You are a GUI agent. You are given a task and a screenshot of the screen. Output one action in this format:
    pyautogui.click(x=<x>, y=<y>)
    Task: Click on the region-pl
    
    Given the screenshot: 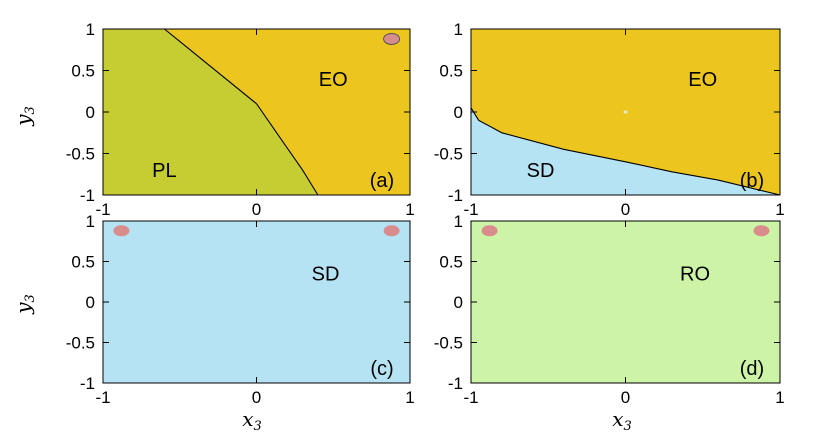 What is the action you would take?
    pyautogui.click(x=210, y=112)
    